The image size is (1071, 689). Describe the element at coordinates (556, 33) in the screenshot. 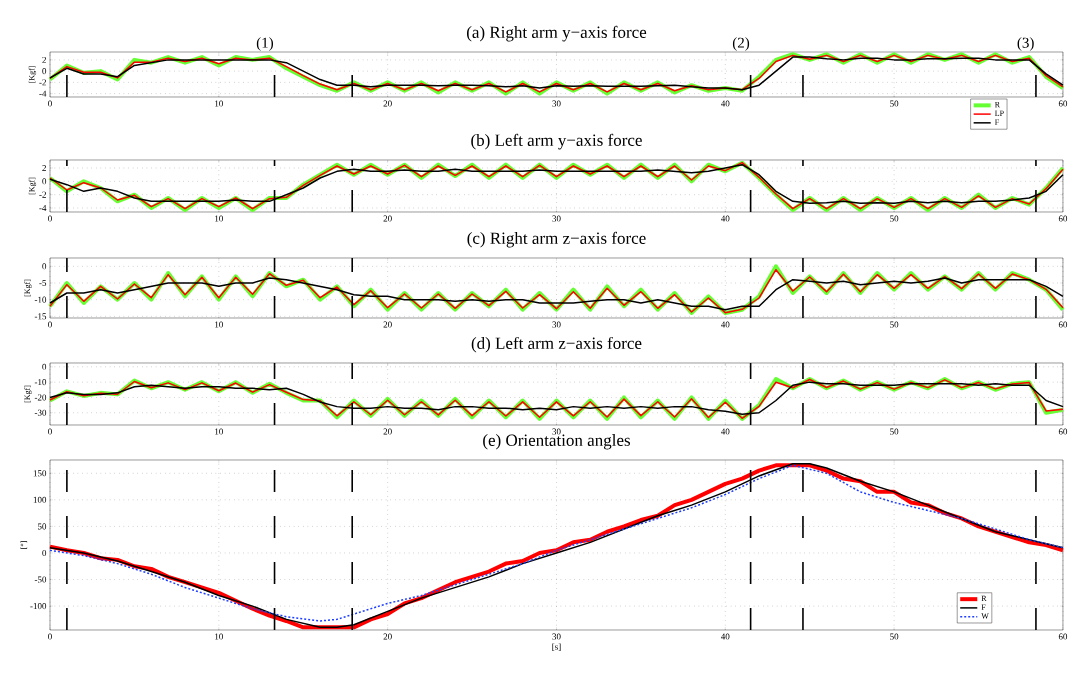

I see `chart-title: (a) Right arm y−axis force` at that location.